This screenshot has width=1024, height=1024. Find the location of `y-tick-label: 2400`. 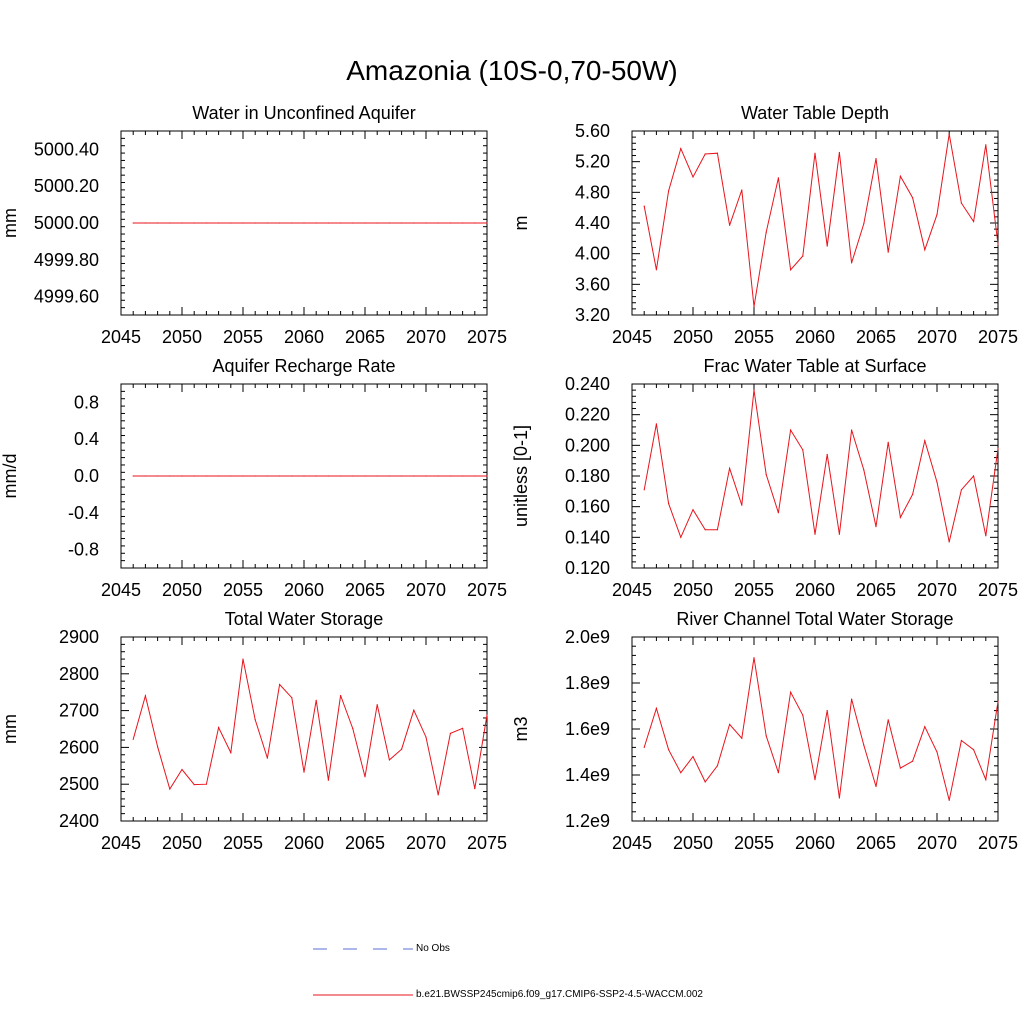

y-tick-label: 2400 is located at coordinates (79, 821).